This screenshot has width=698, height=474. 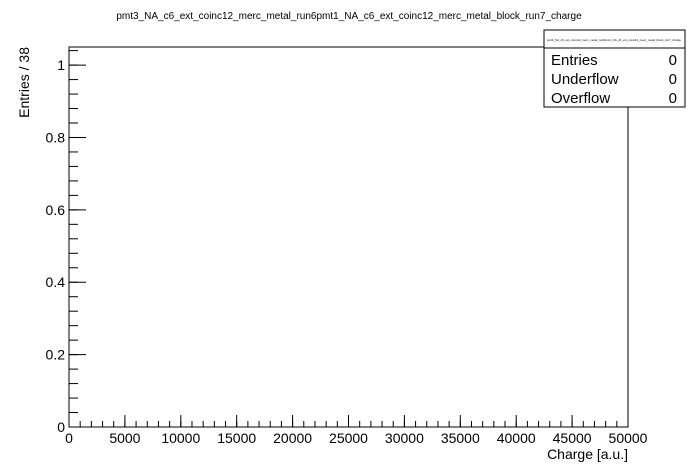 I want to click on stats-underflow-label: Underflow, so click(x=585, y=79).